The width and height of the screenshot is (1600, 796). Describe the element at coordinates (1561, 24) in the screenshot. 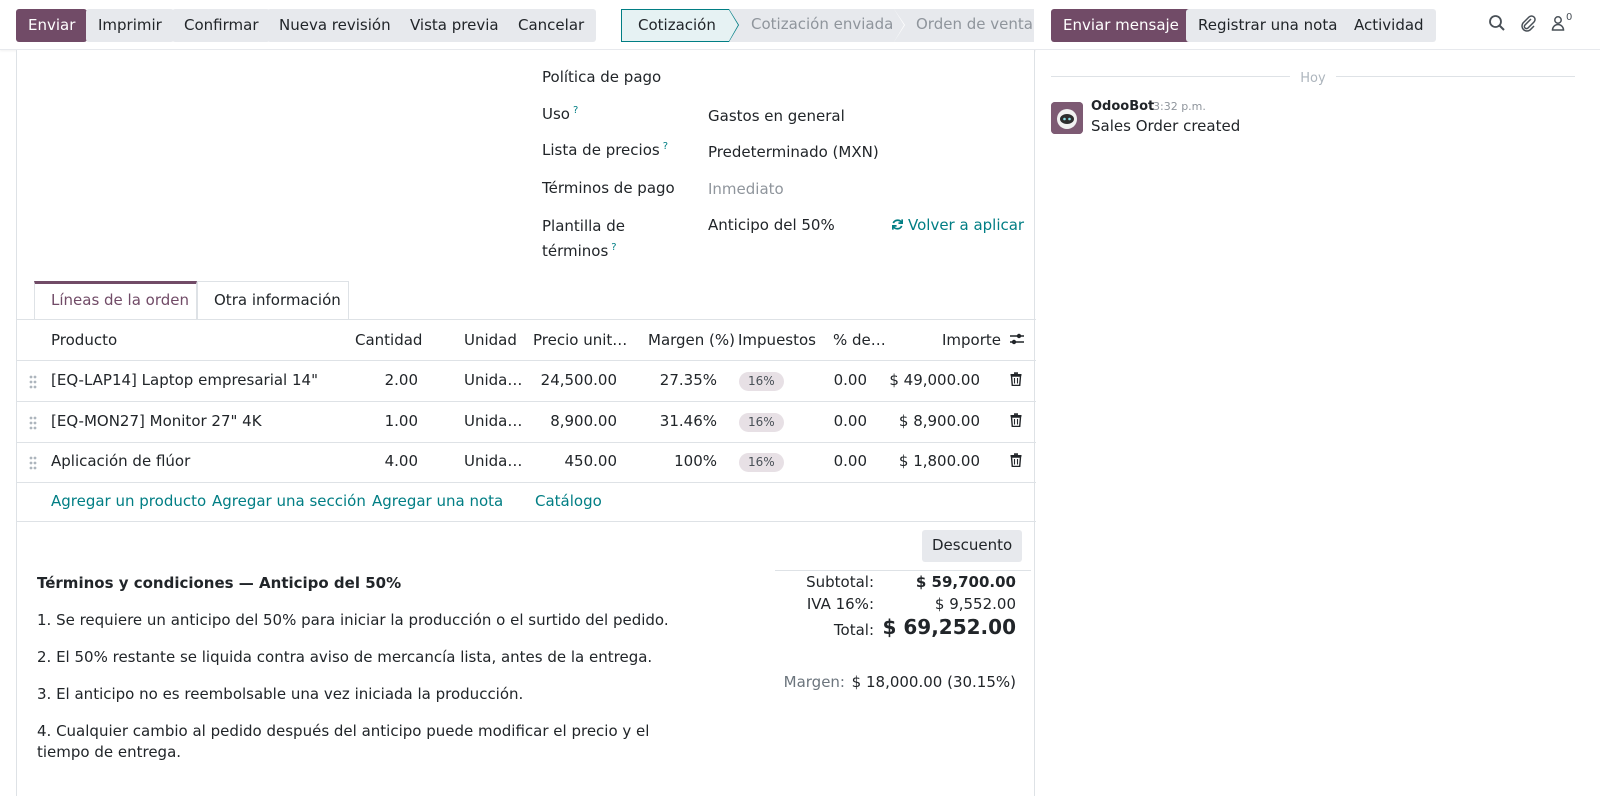

I see `followers-icon` at that location.